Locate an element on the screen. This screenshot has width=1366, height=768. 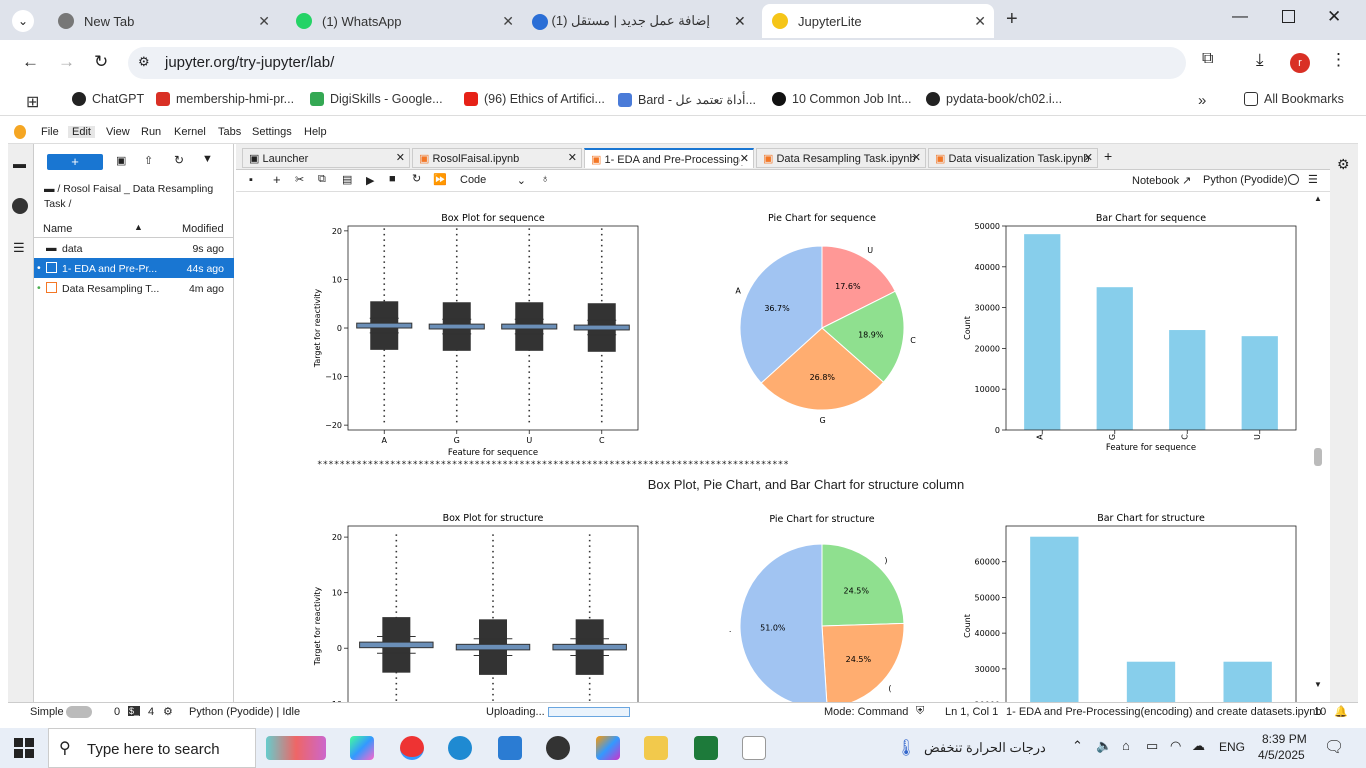
weather-text: درجات الحرارة تنخفض is located at coordinates (985, 747).